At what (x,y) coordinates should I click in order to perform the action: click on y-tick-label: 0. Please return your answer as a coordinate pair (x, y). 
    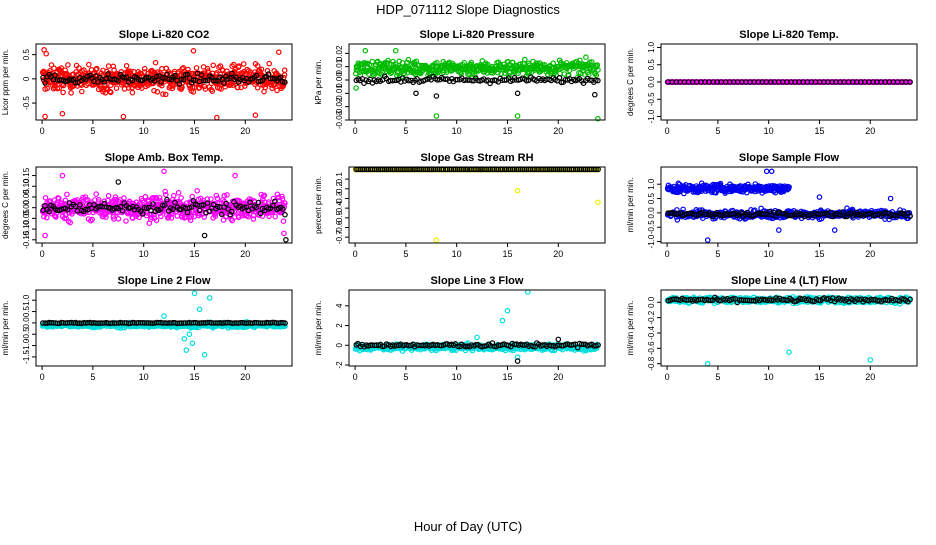
    Looking at the image, I should click on (26, 78).